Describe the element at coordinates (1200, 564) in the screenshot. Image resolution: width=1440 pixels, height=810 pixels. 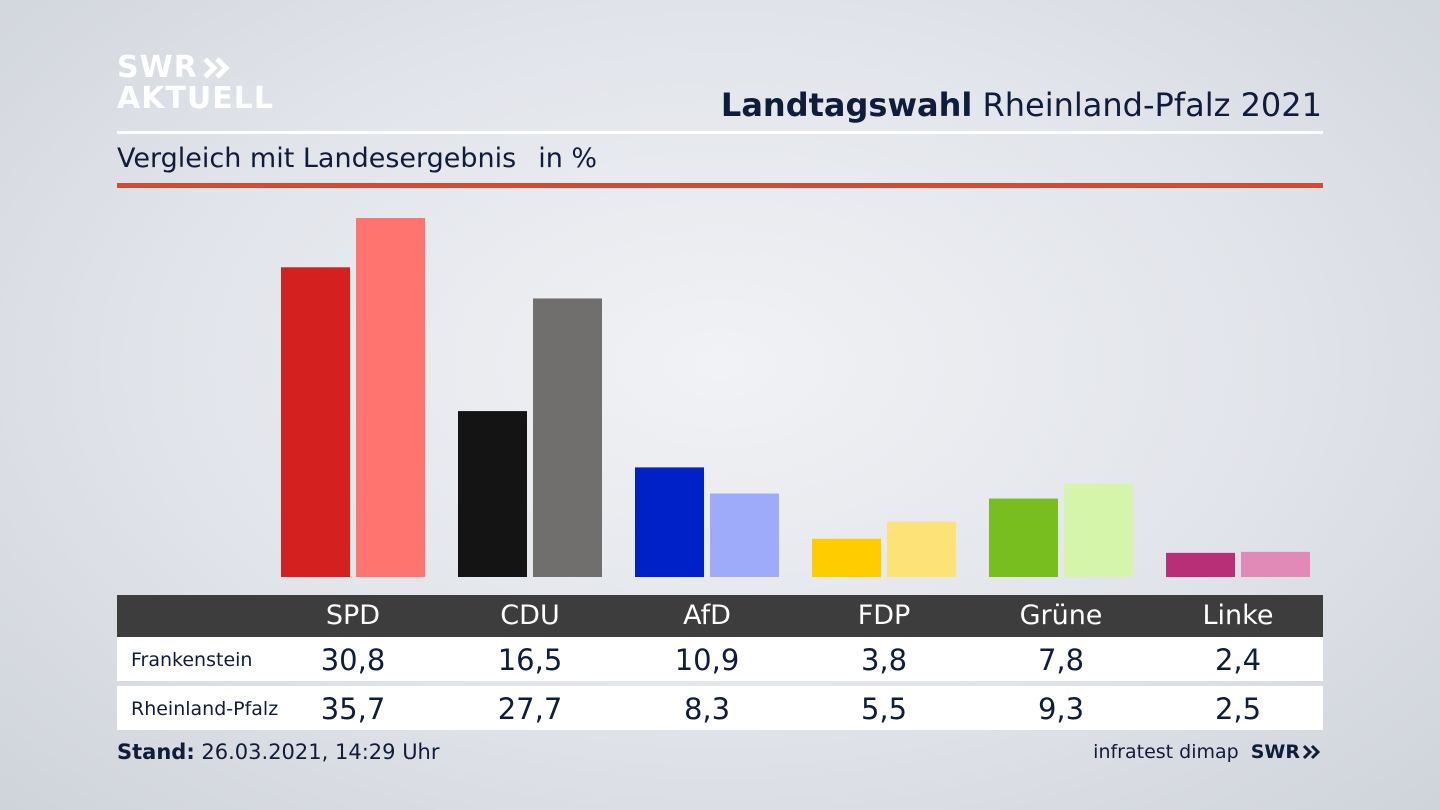
I see `bar-linke-wahlkreis` at that location.